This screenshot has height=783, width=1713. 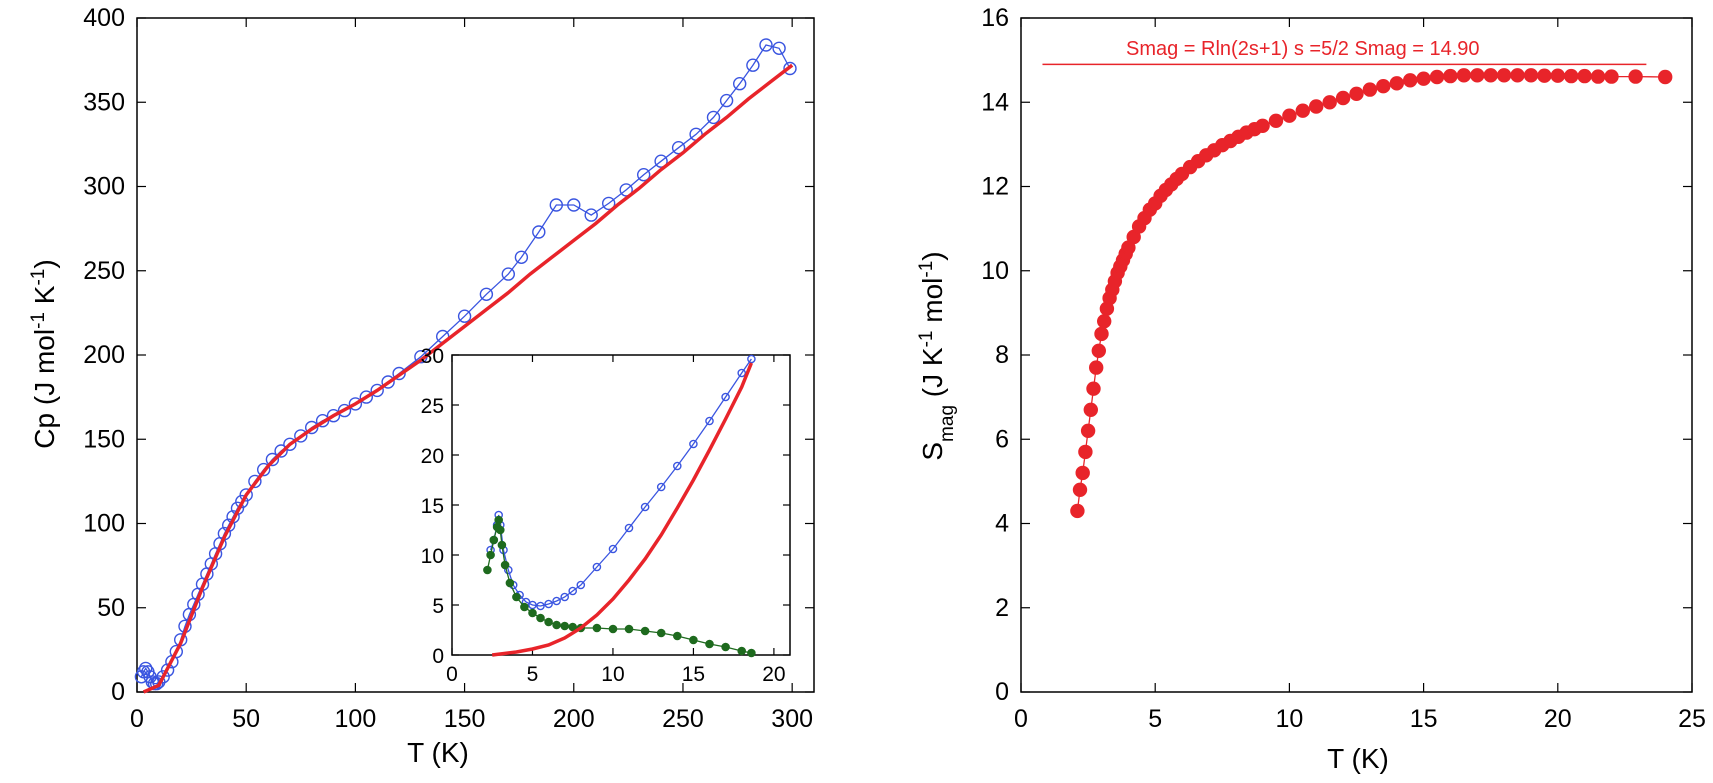 I want to click on left-y-axis-label: Cp (J mol-1 K-1), so click(x=44, y=353).